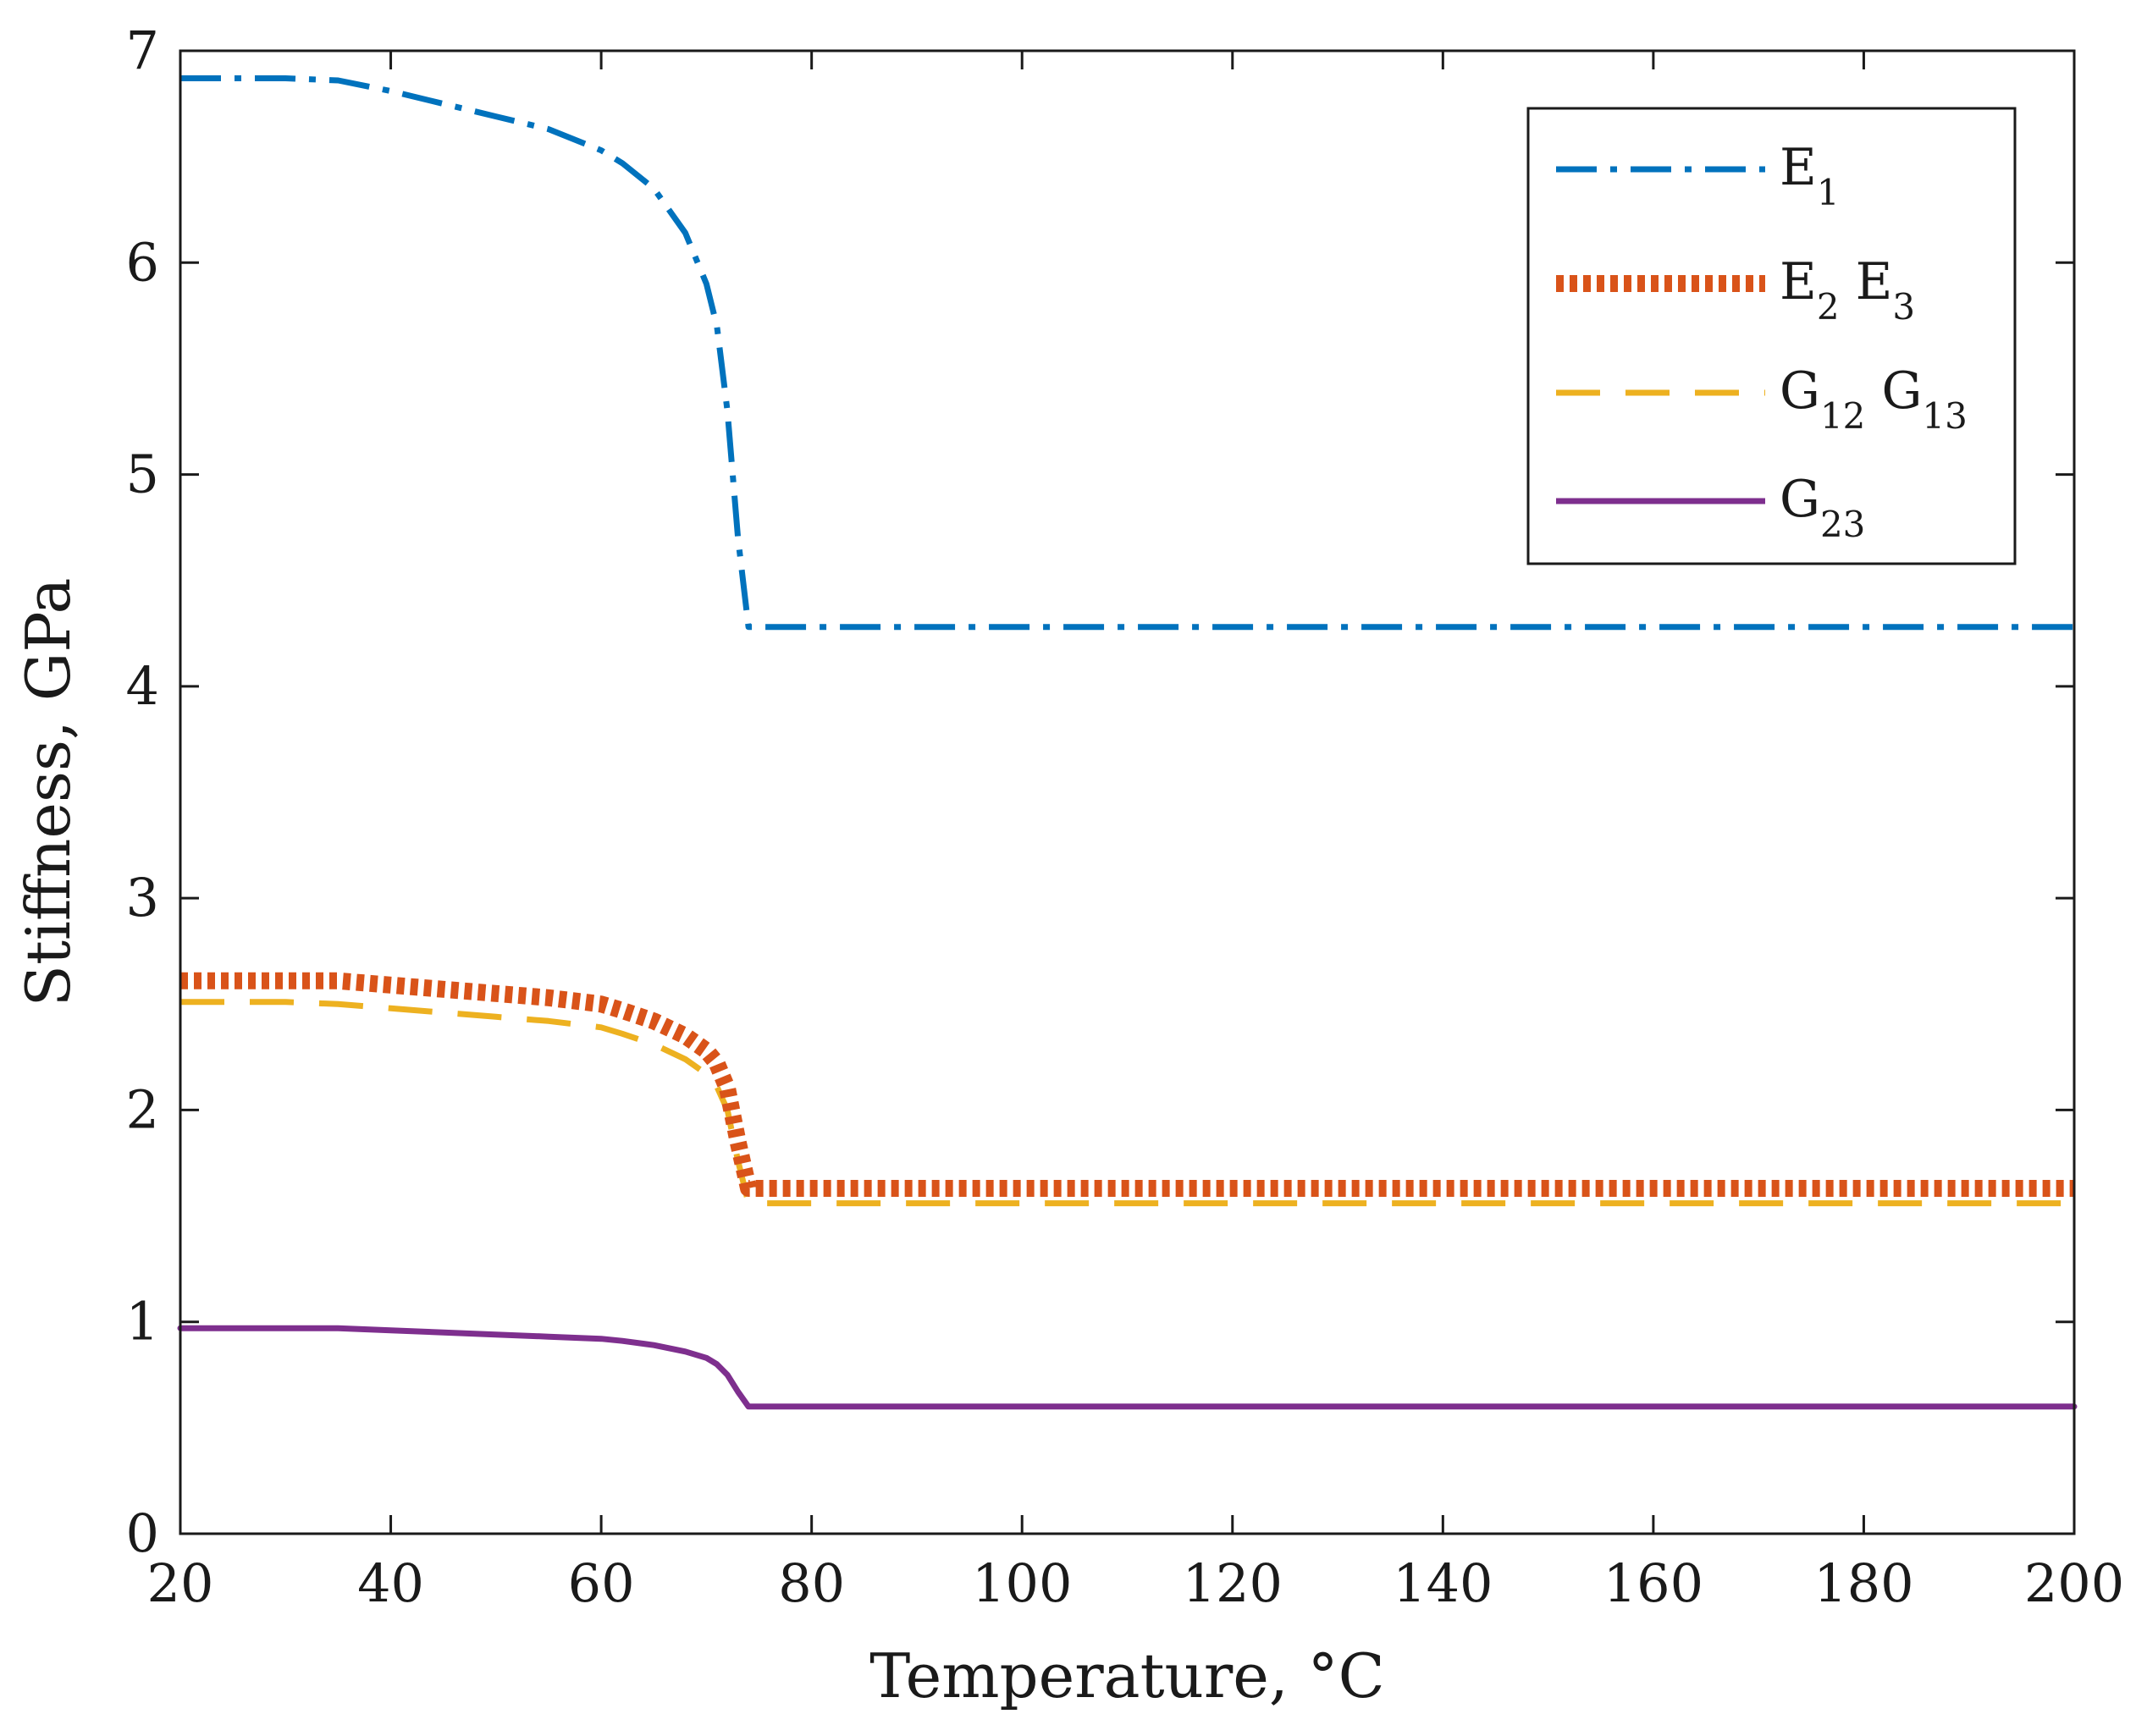 The height and width of the screenshot is (1736, 2136). I want to click on x-tick-label: 140, so click(1443, 1583).